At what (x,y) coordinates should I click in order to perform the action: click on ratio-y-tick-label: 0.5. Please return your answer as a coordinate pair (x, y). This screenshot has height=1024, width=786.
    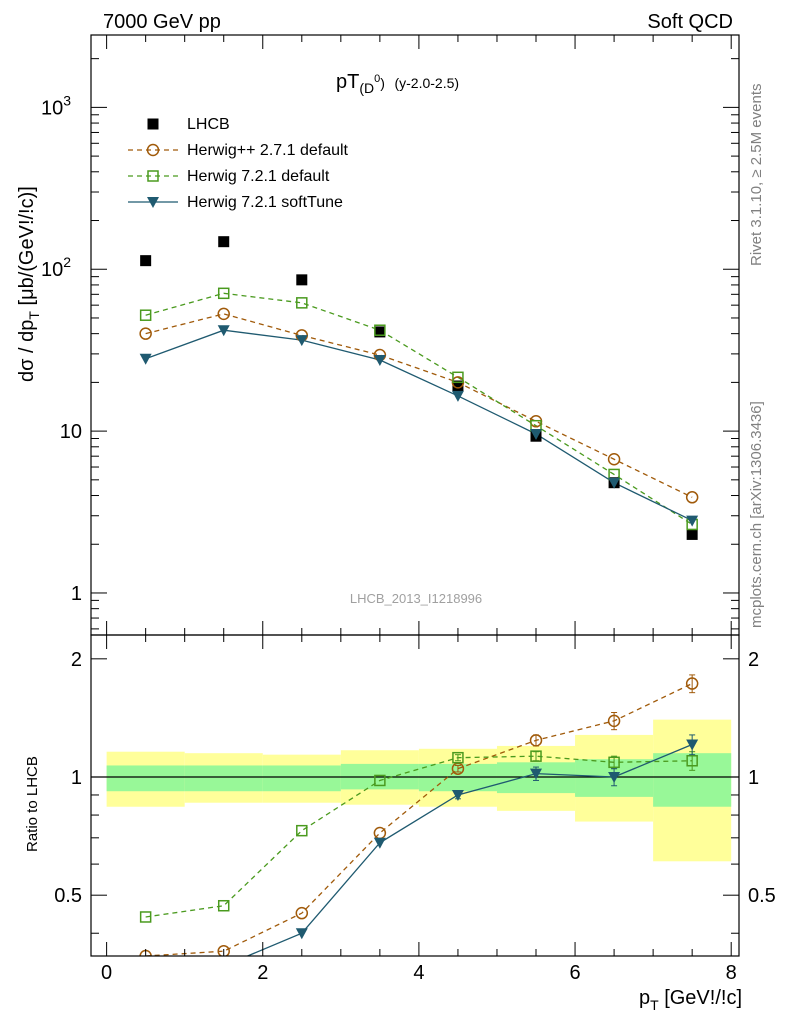
    Looking at the image, I should click on (68, 896).